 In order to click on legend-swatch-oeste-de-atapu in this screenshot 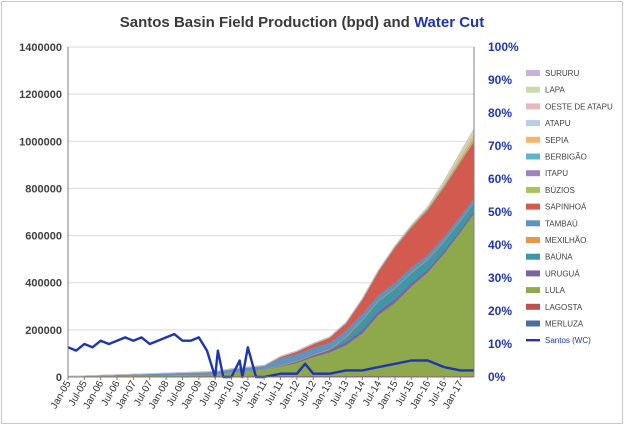, I will do `click(533, 106)`.